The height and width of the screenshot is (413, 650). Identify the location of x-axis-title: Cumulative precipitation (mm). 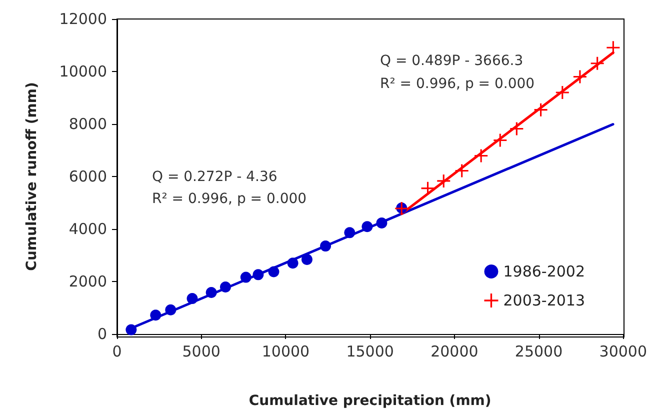
(370, 401).